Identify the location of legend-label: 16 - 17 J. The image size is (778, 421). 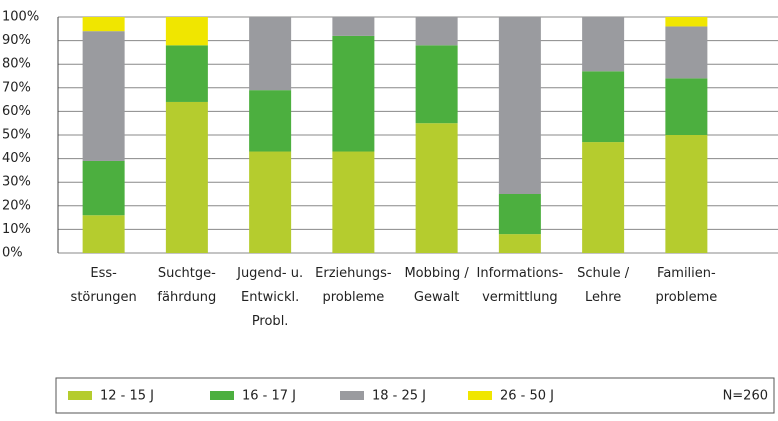
(269, 396).